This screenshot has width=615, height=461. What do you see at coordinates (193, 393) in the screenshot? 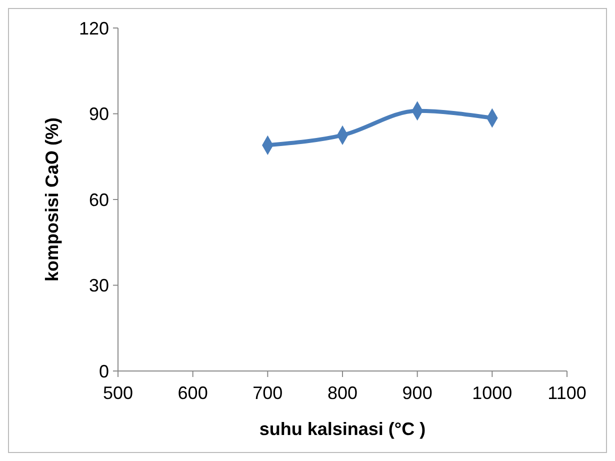
I see `x-tick-label: 600` at bounding box center [193, 393].